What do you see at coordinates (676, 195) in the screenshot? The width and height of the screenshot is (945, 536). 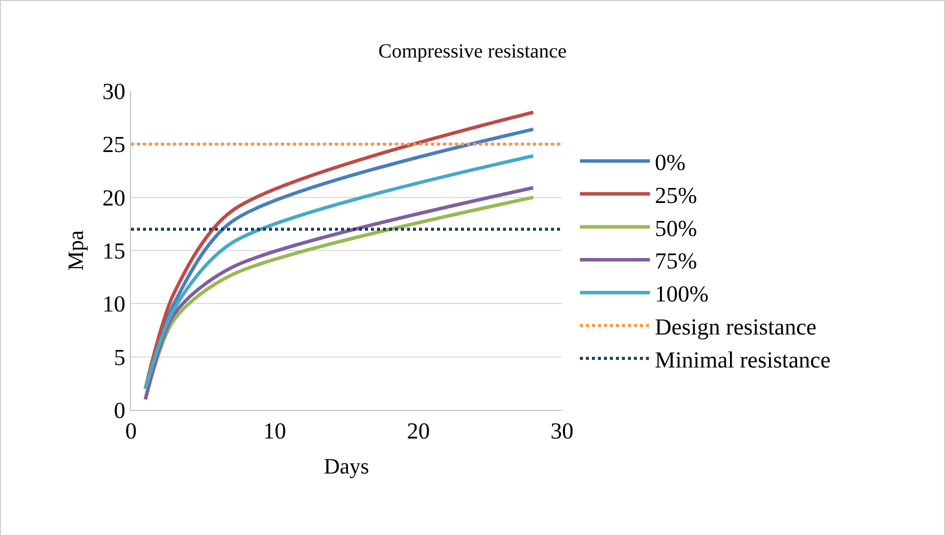 I see `legend-label: 25%` at bounding box center [676, 195].